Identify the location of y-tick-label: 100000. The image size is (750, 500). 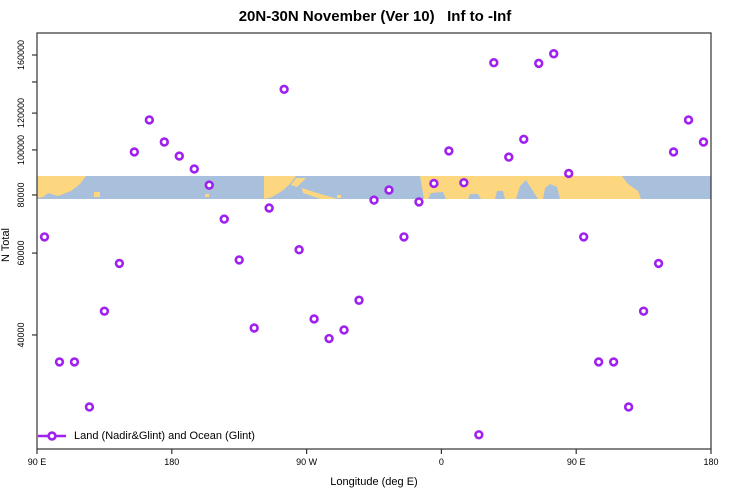
(21, 149).